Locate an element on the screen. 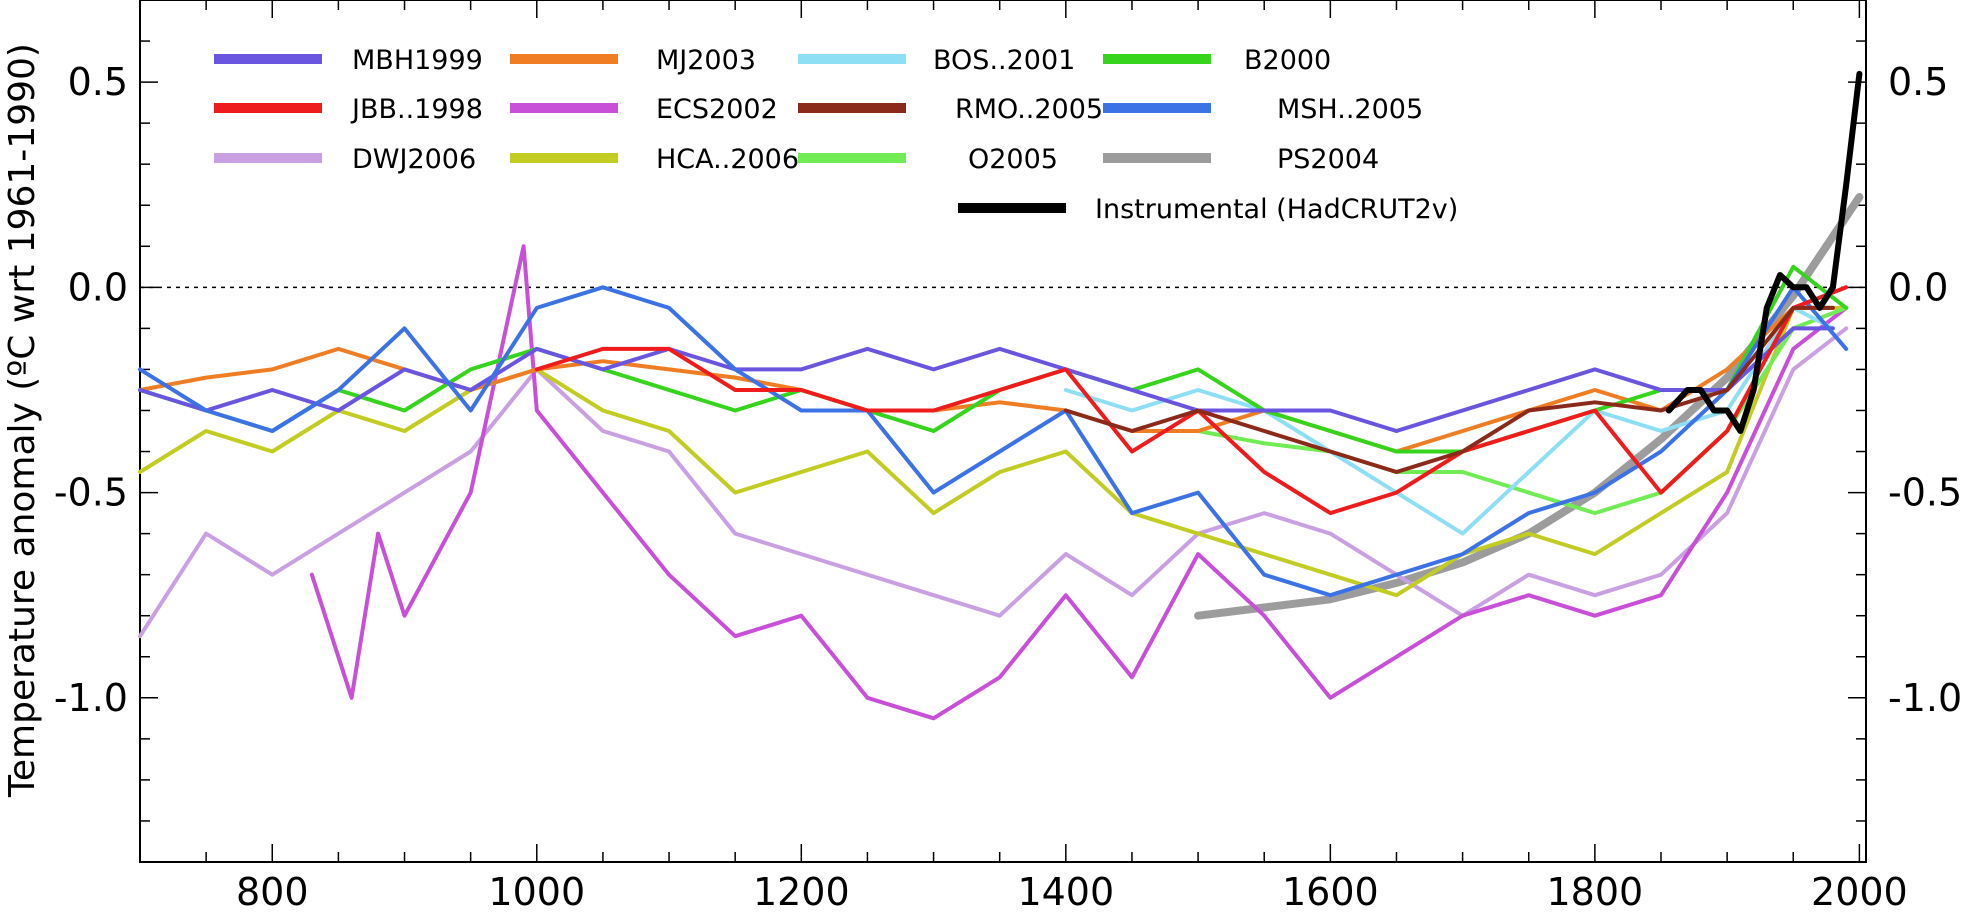  legend-label-hca-2006: HCA..2006 is located at coordinates (727, 159).